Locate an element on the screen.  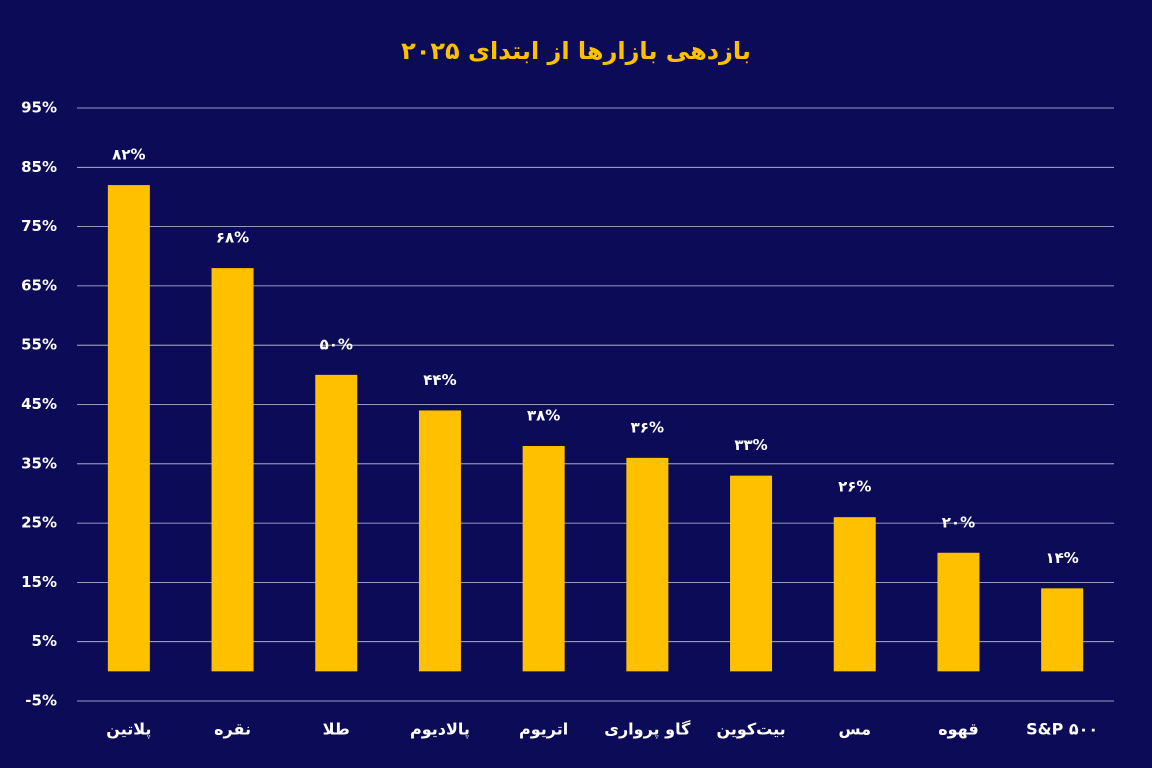
value-label: ۸۲% is located at coordinates (128, 155).